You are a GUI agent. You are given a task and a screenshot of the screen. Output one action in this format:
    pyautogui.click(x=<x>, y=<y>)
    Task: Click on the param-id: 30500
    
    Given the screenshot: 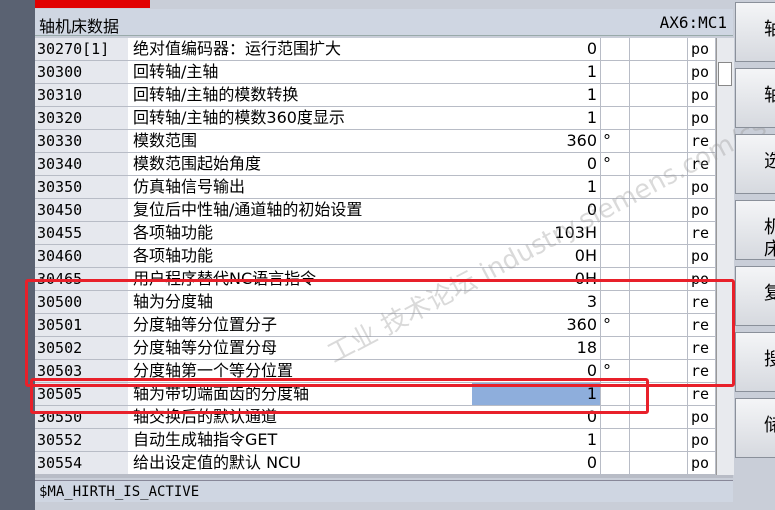 What is the action you would take?
    pyautogui.click(x=82, y=302)
    